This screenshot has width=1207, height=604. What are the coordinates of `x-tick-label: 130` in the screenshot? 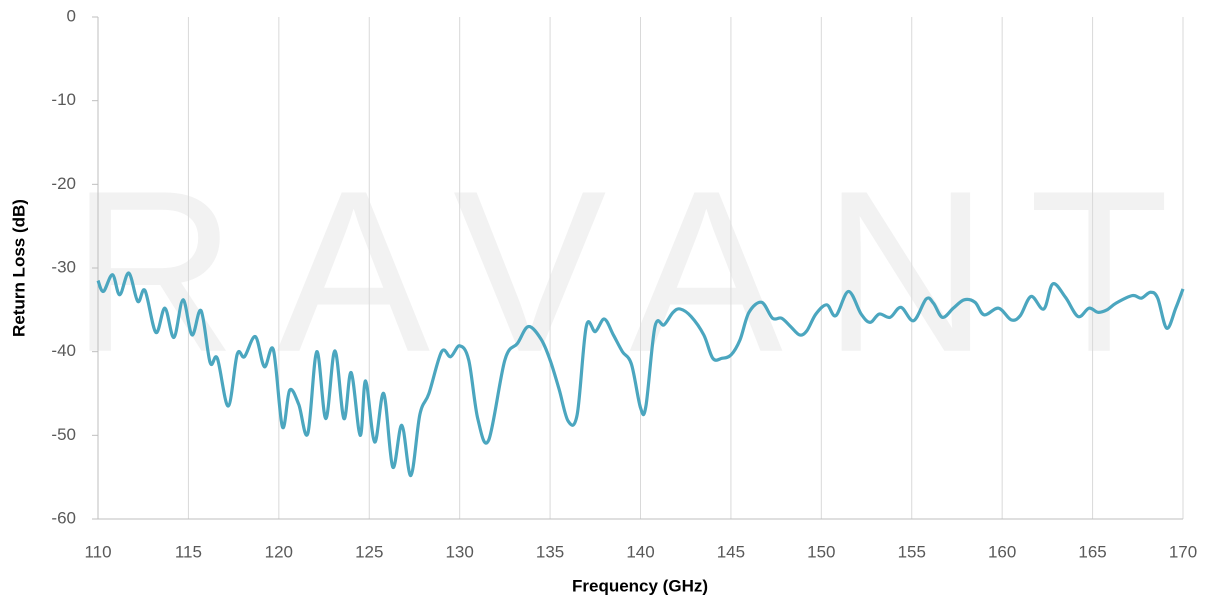 It's located at (459, 551).